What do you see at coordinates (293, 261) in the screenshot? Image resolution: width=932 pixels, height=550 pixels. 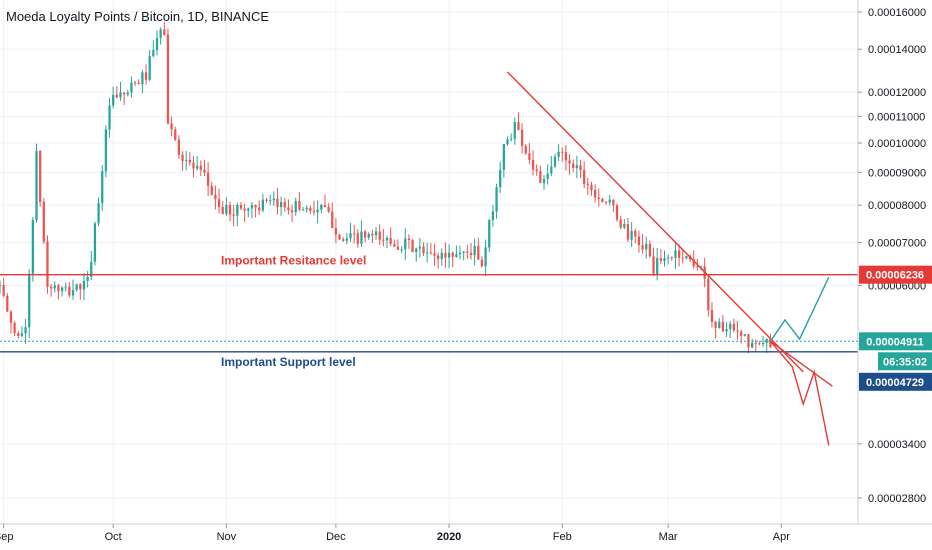 I see `resistance-annotation: Important Resitance level` at bounding box center [293, 261].